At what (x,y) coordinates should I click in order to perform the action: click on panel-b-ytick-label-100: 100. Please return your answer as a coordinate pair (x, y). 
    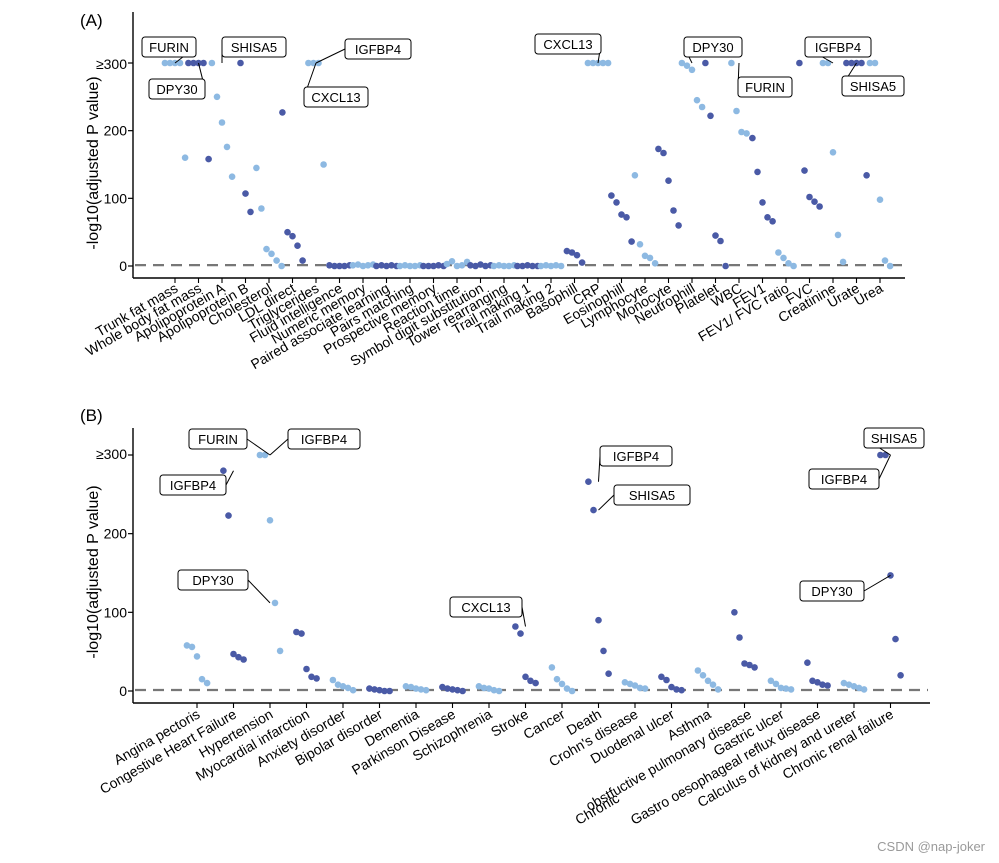
    Looking at the image, I should click on (116, 612).